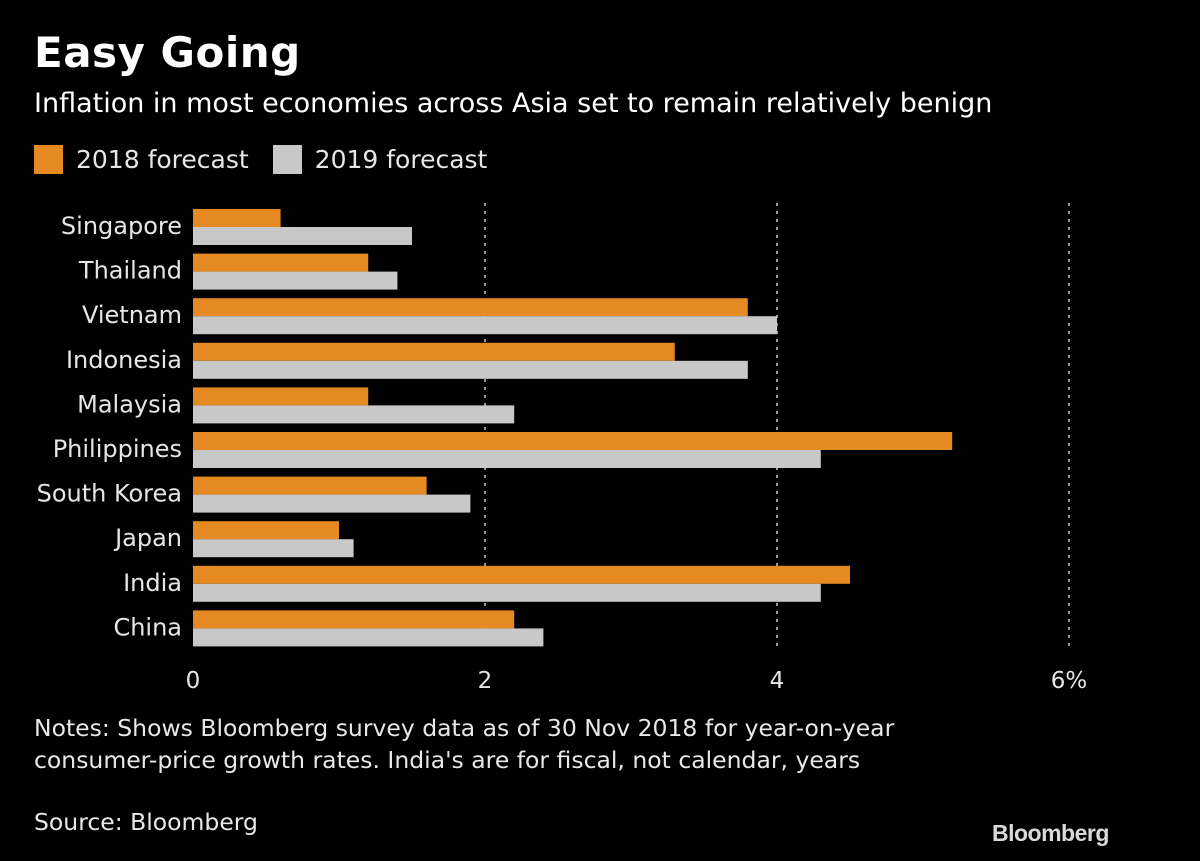 The image size is (1200, 861). Describe the element at coordinates (117, 449) in the screenshot. I see `category-label: Philippines` at that location.